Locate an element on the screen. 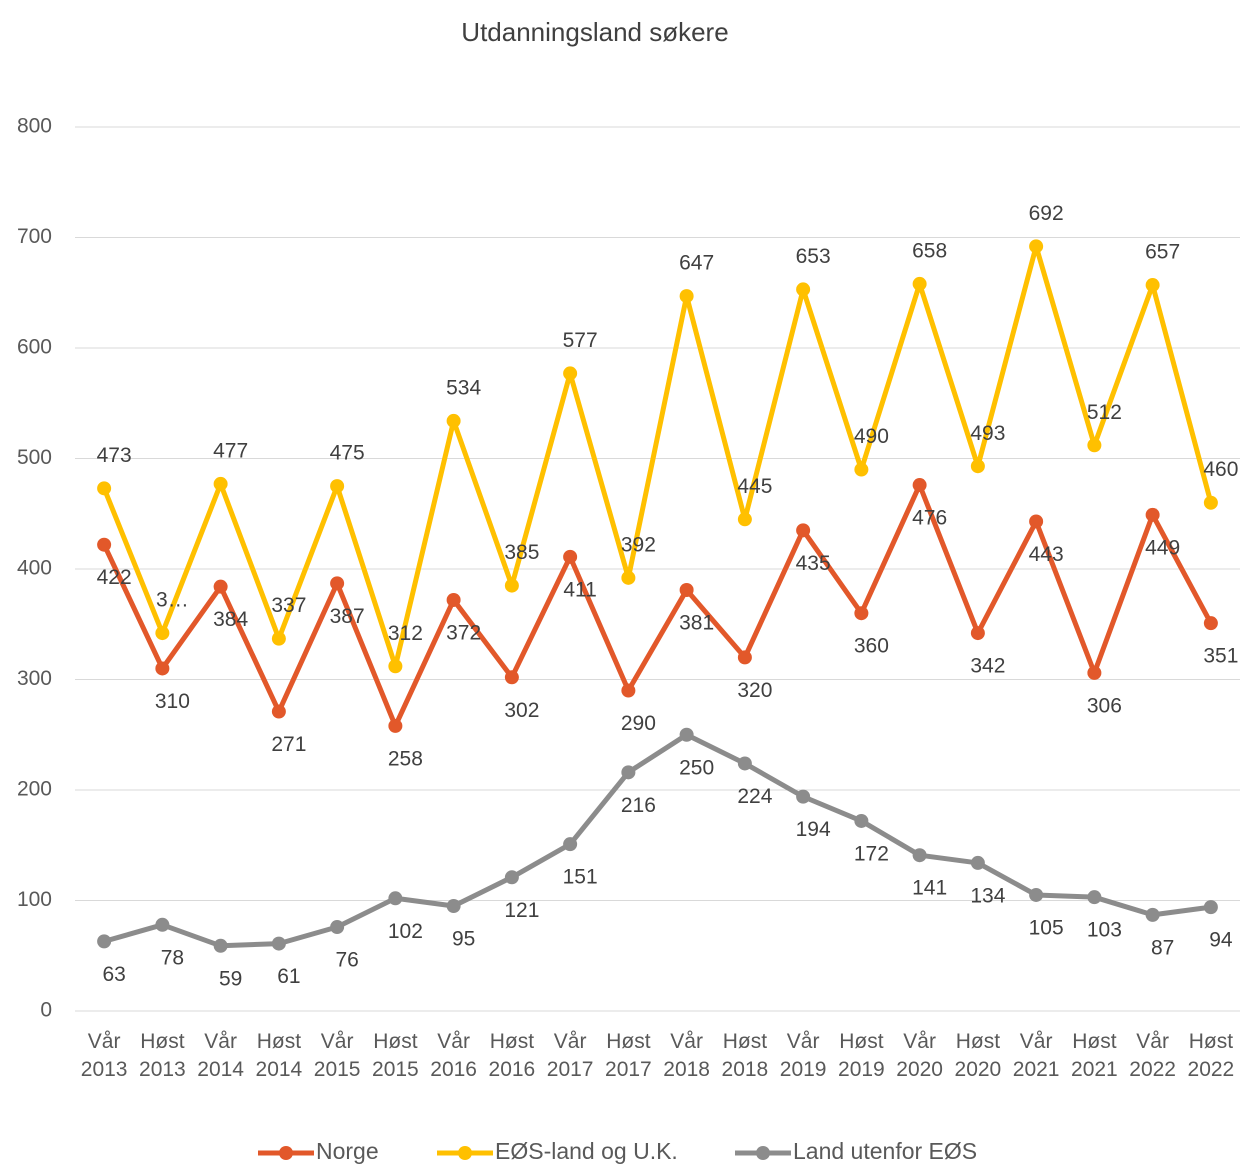  data-label: 360 is located at coordinates (871, 646).